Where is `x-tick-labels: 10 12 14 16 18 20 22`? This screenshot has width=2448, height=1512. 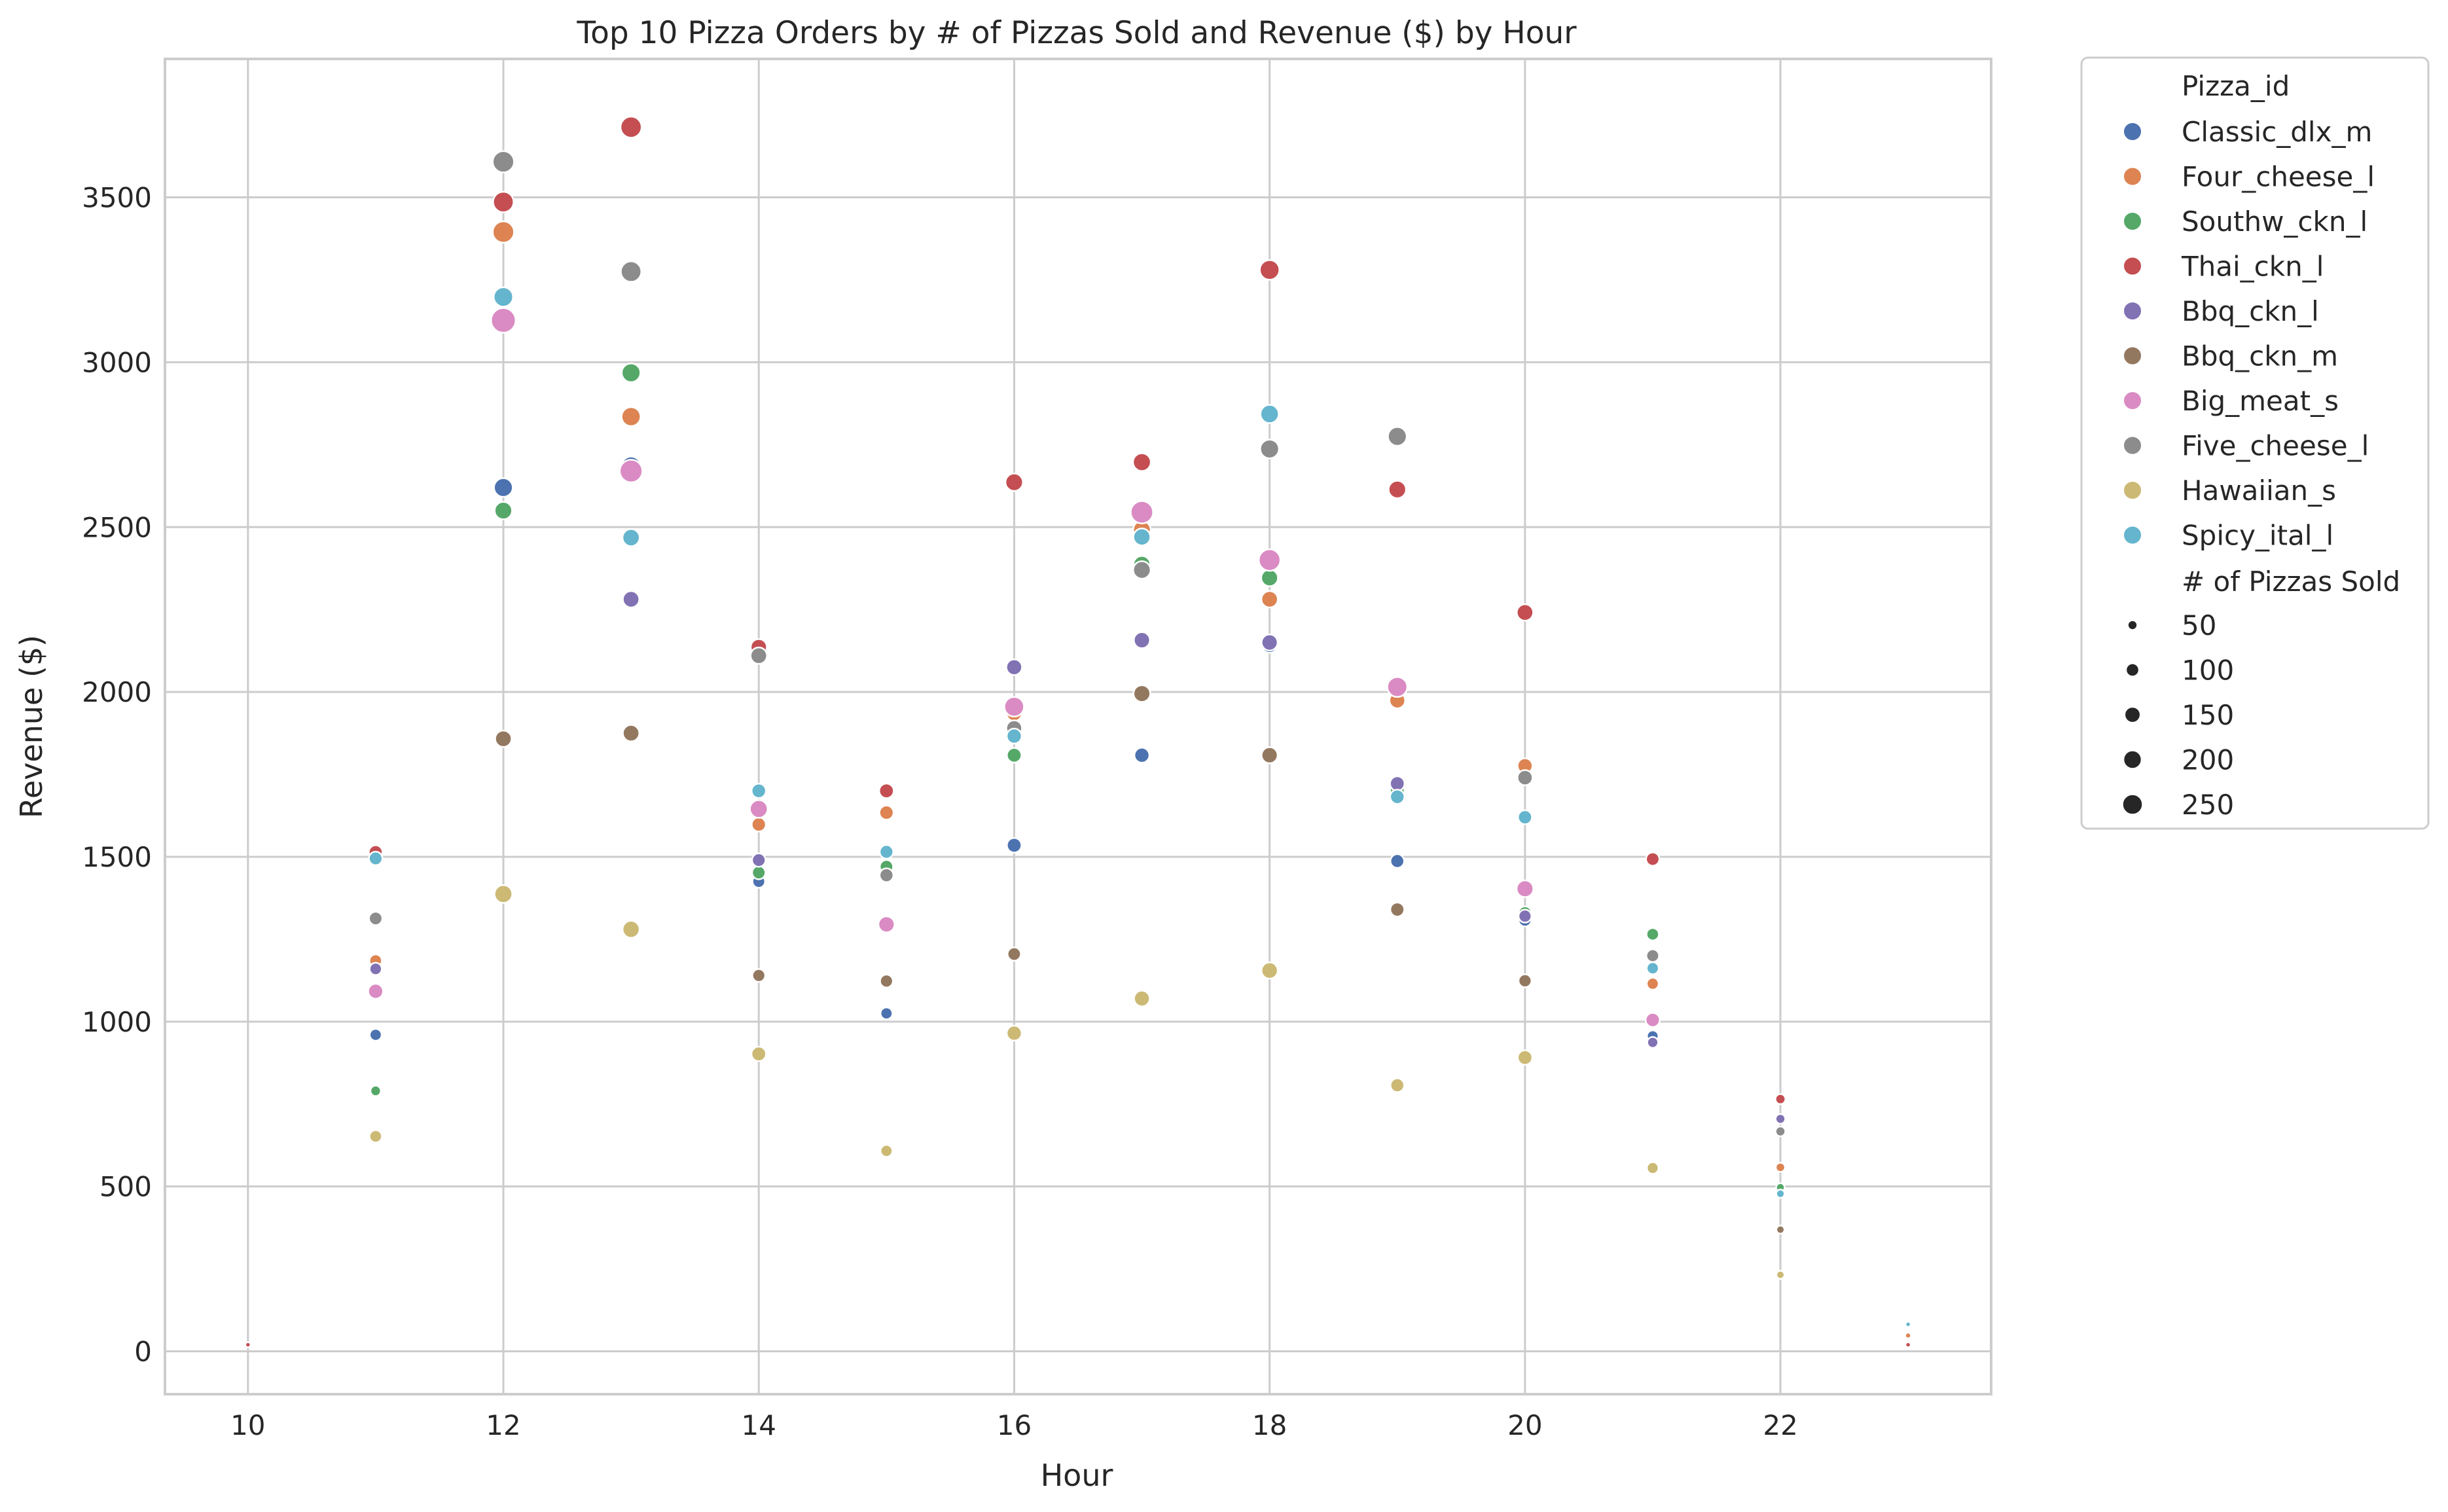 x-tick-labels: 10 12 14 16 18 20 22 is located at coordinates (1014, 1425).